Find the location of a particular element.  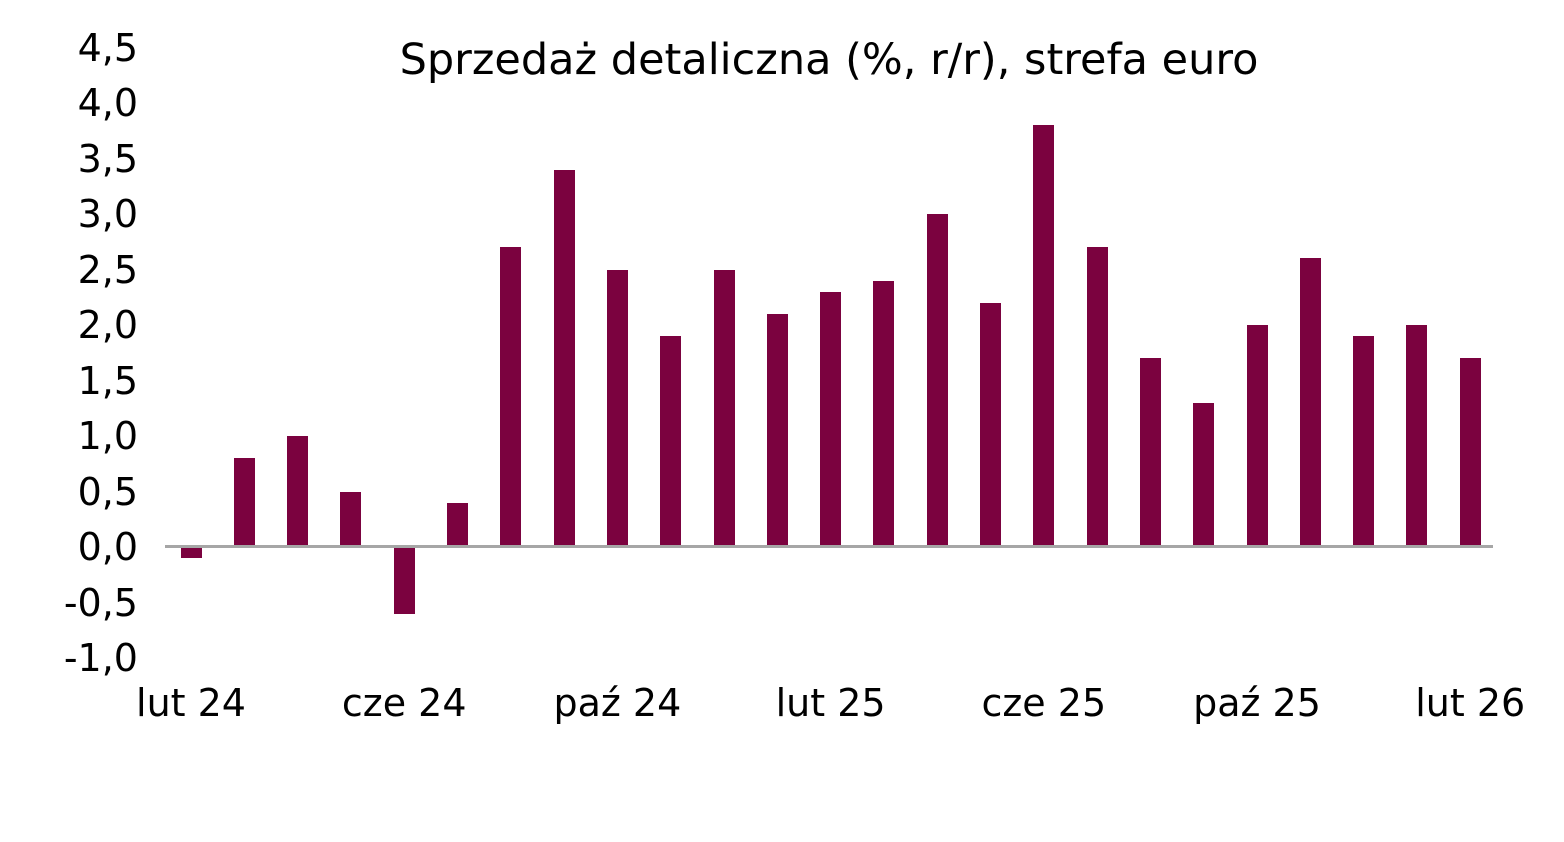

y-tick-label: 4,5 is located at coordinates (107, 47).